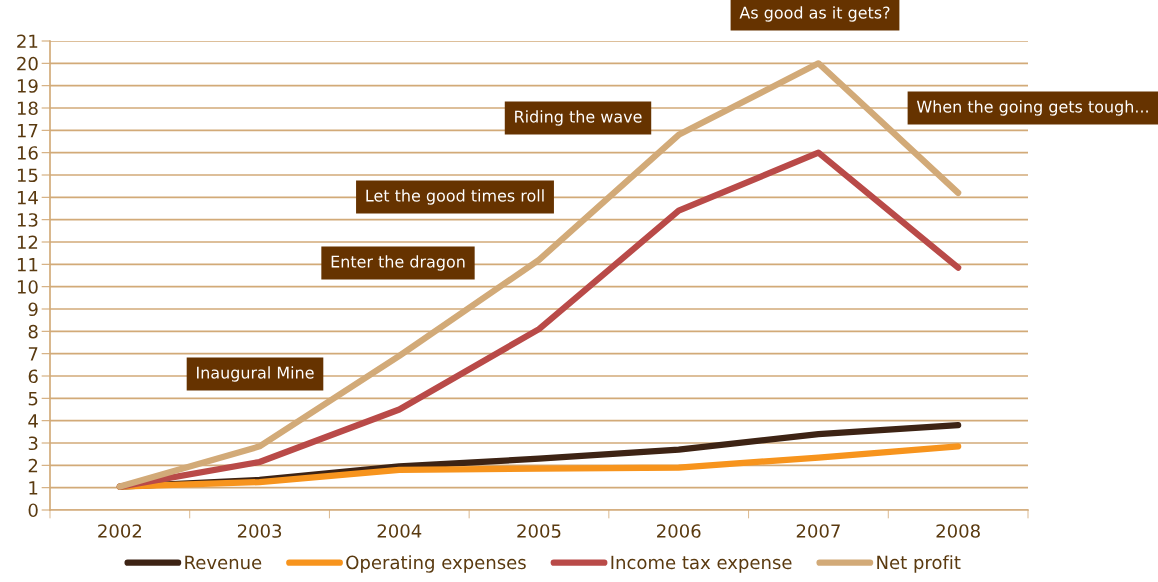 The image size is (1158, 582). Describe the element at coordinates (958, 531) in the screenshot. I see `x-tick-label: 2008` at that location.